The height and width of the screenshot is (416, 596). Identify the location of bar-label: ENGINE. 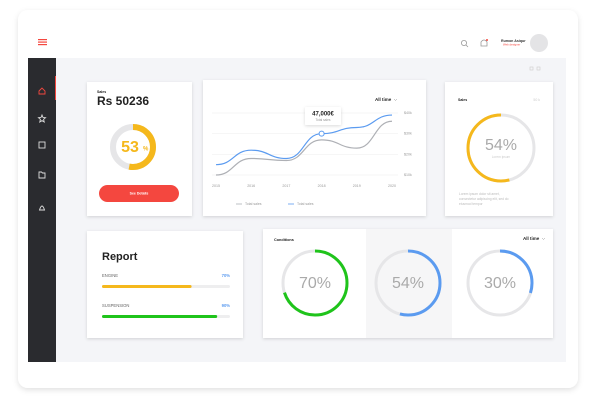
(110, 275).